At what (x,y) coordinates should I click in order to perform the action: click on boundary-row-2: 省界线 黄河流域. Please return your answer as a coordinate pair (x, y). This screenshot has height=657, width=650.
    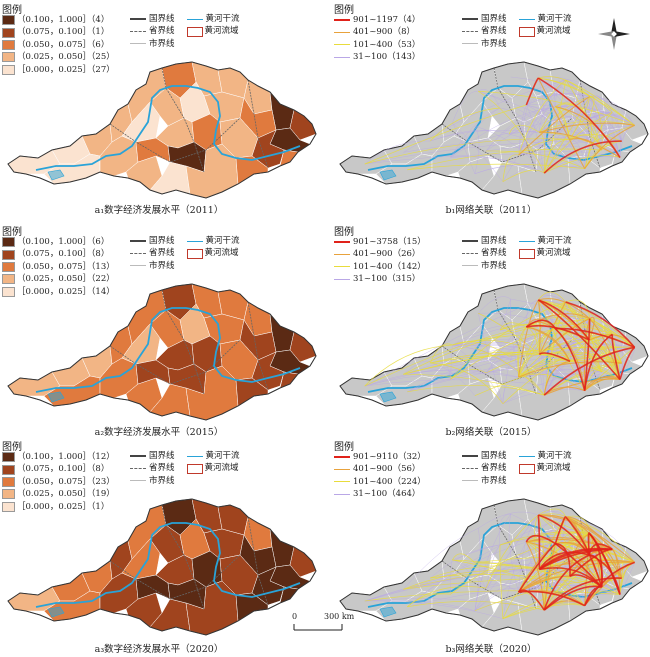
    Looking at the image, I should click on (185, 31).